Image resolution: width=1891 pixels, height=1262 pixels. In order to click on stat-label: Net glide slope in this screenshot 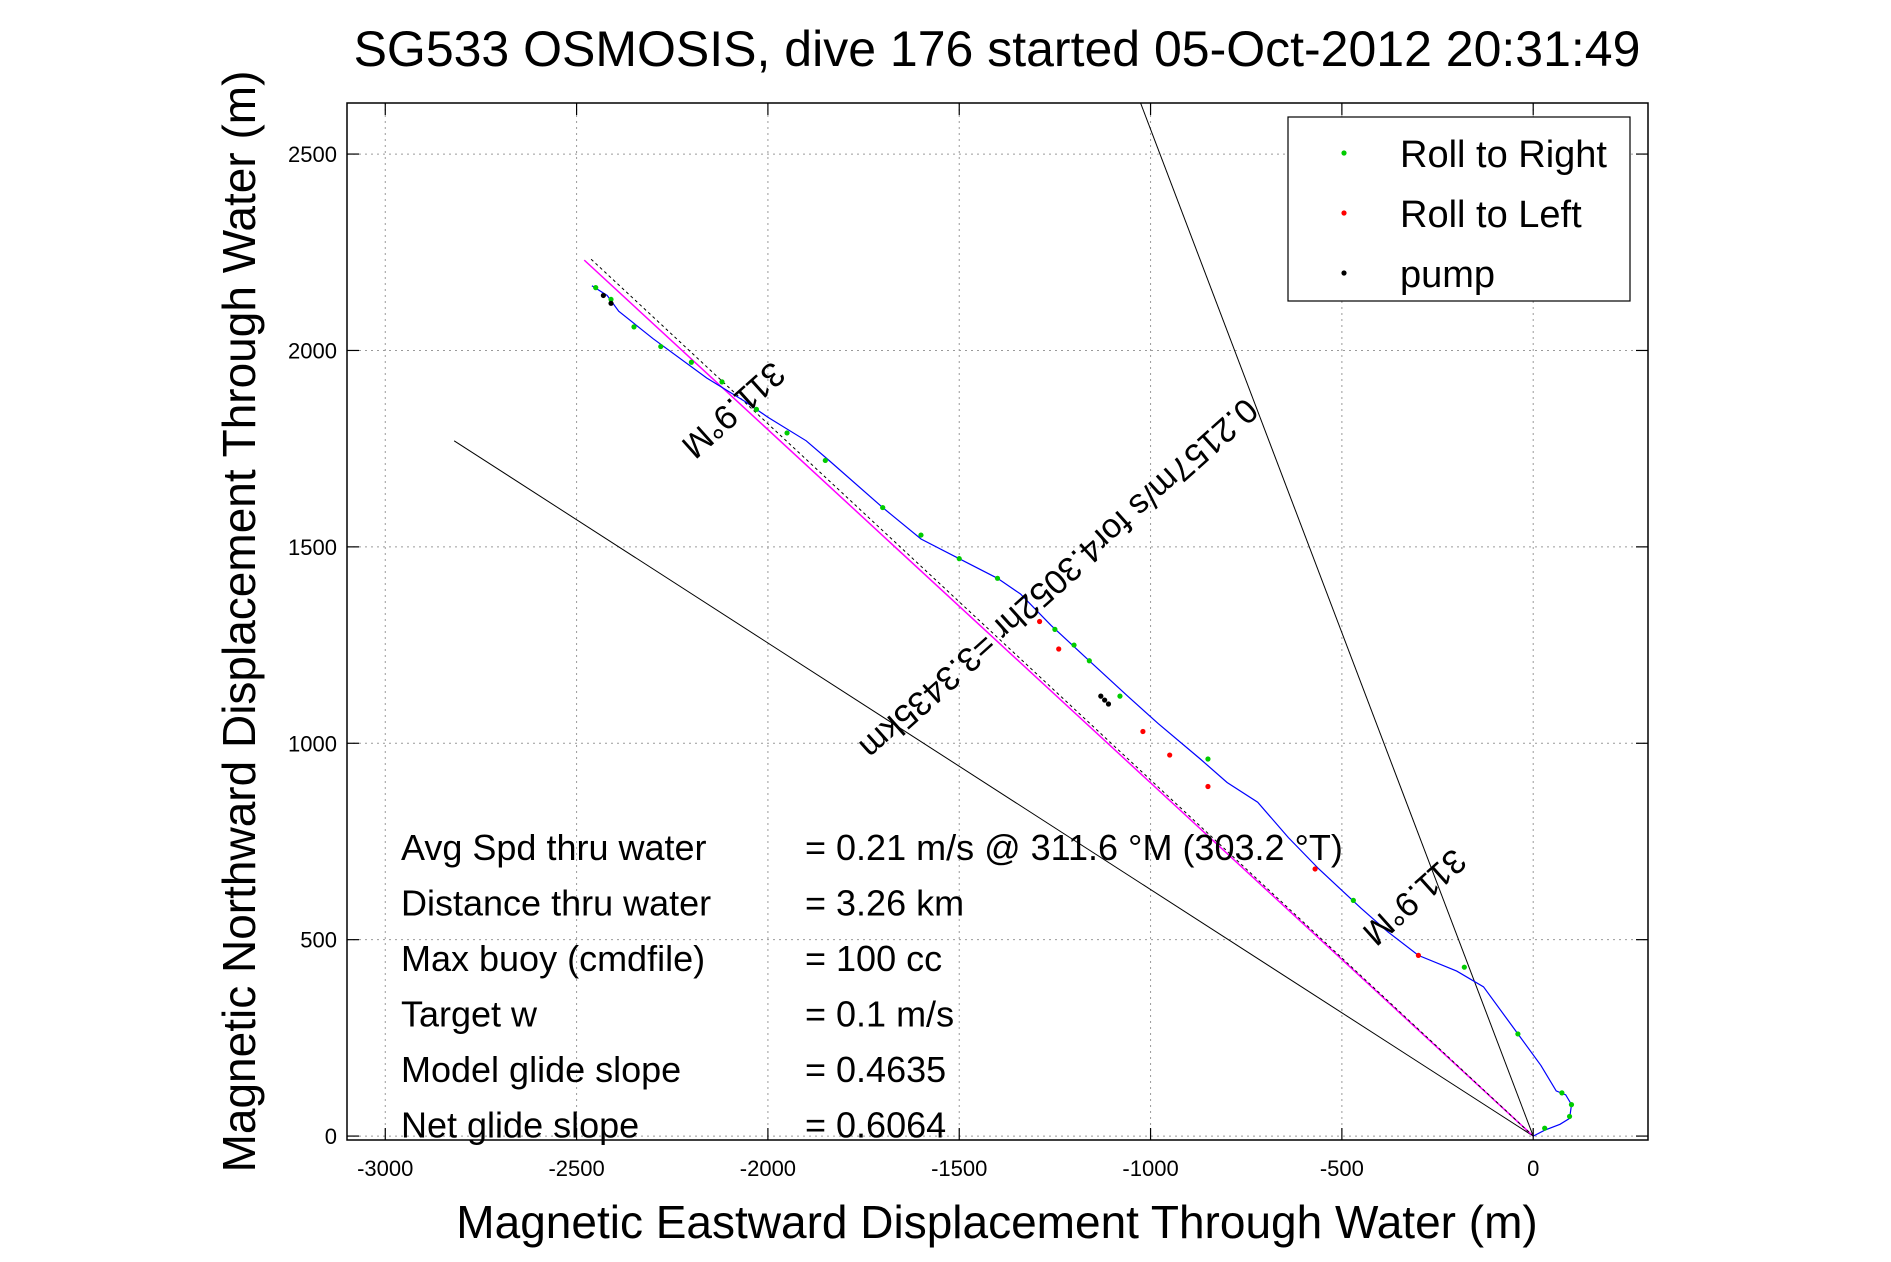, I will do `click(520, 1125)`.